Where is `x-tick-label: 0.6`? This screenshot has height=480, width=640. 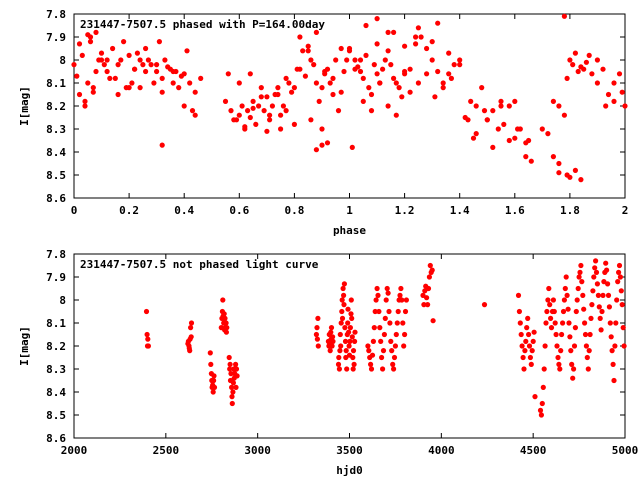 x-tick-label: 0.6 is located at coordinates (239, 210).